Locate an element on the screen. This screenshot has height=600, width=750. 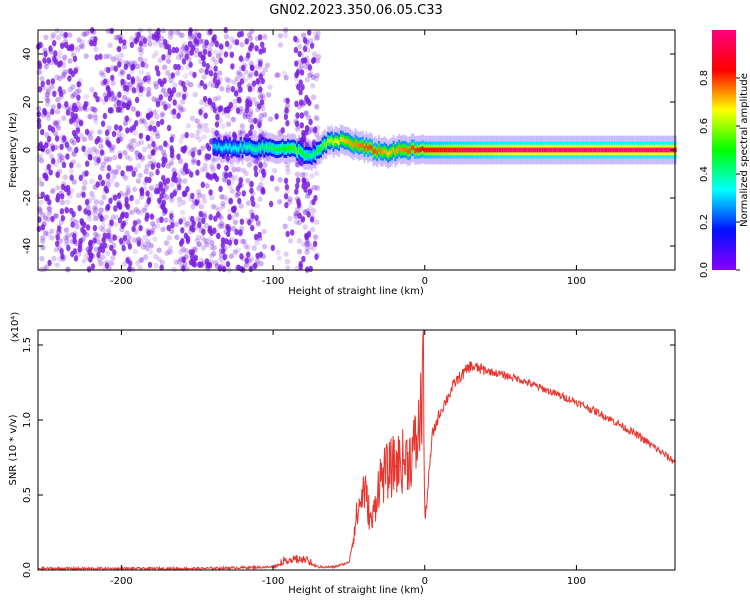
snr-multiplier-label: (x10⁴) is located at coordinates (15, 327).